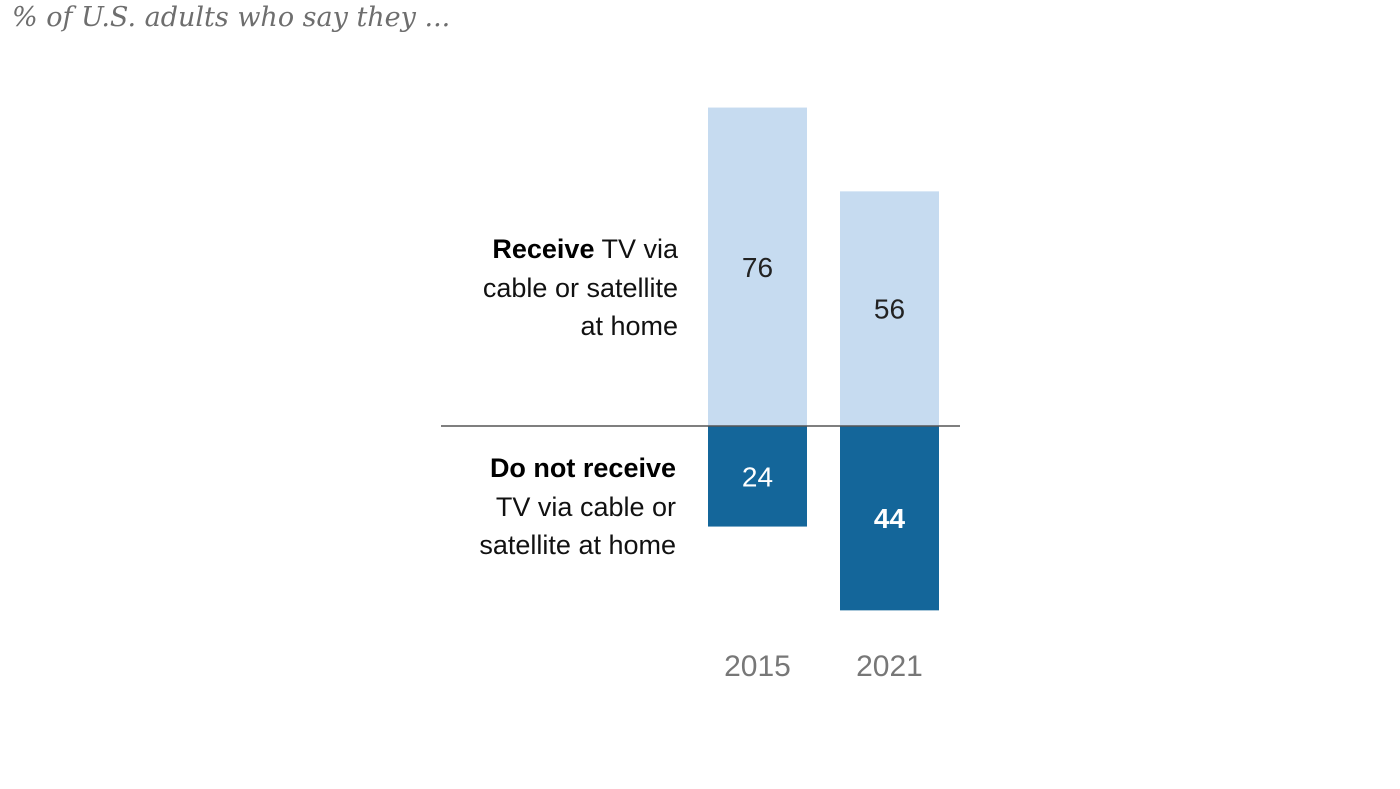  What do you see at coordinates (580, 287) in the screenshot?
I see `receive-label-line-2: cable or satellite` at bounding box center [580, 287].